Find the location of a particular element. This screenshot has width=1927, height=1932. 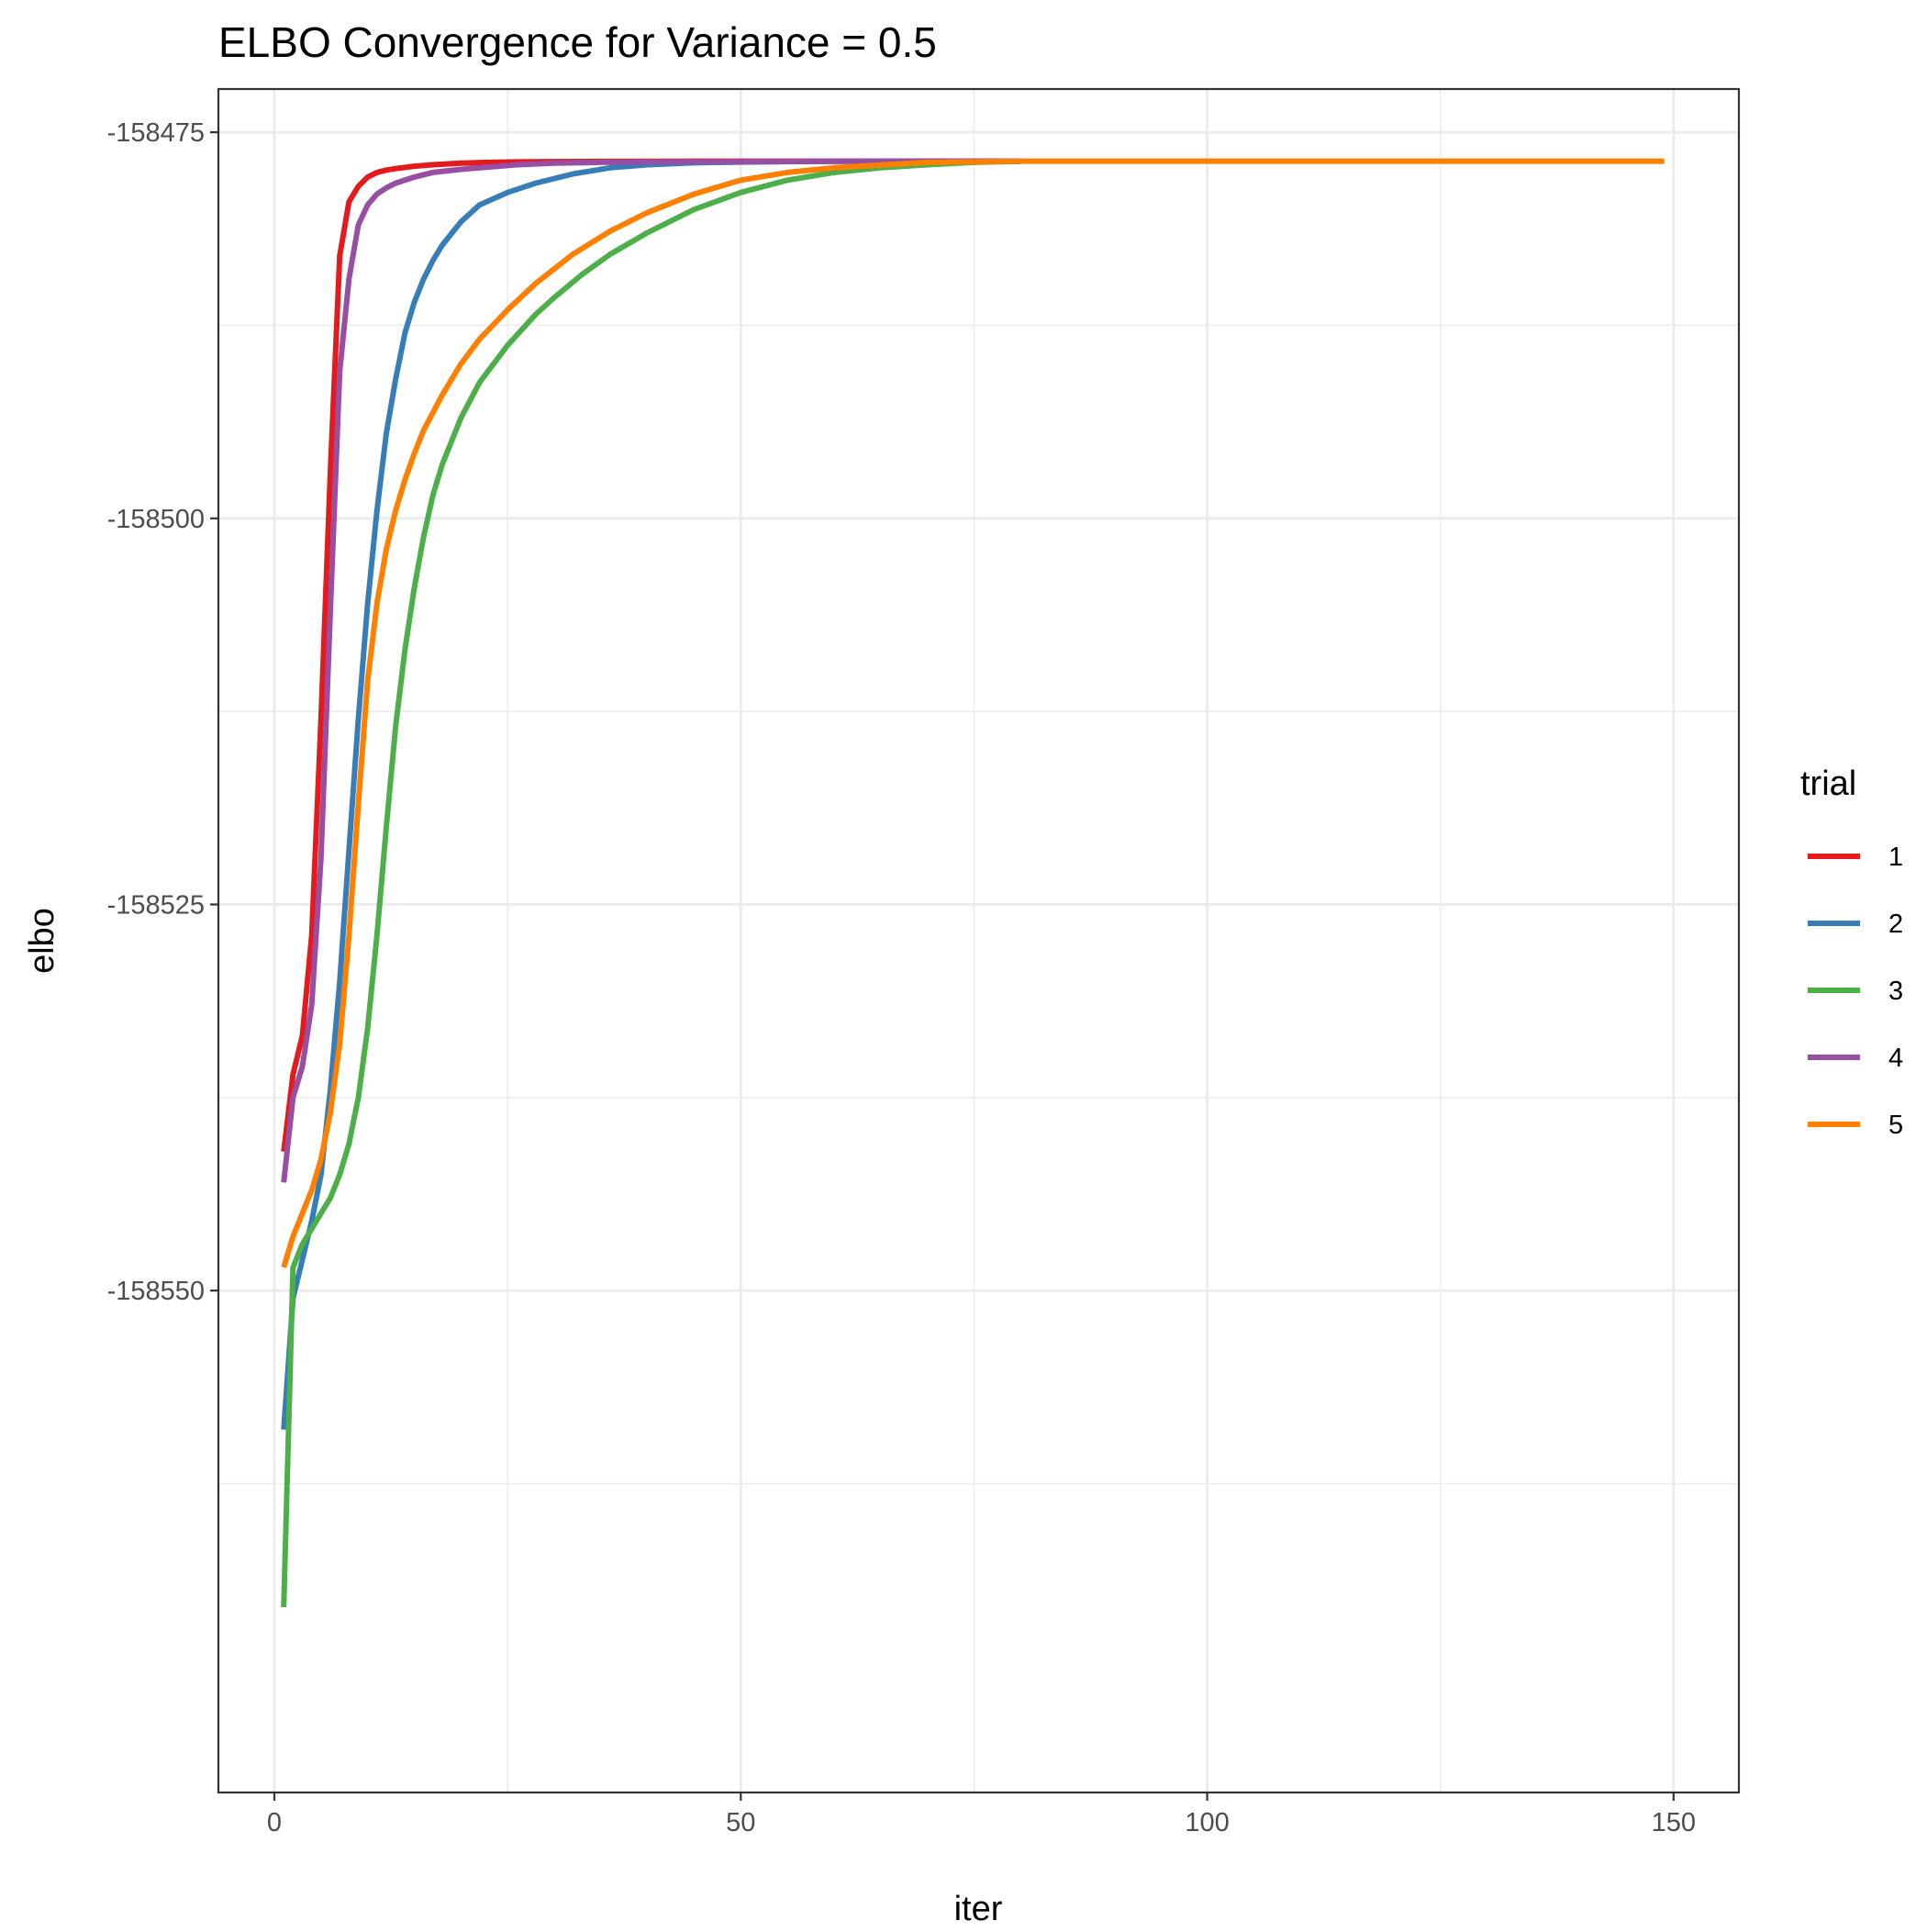

x-tick-label: 50 is located at coordinates (740, 1822).